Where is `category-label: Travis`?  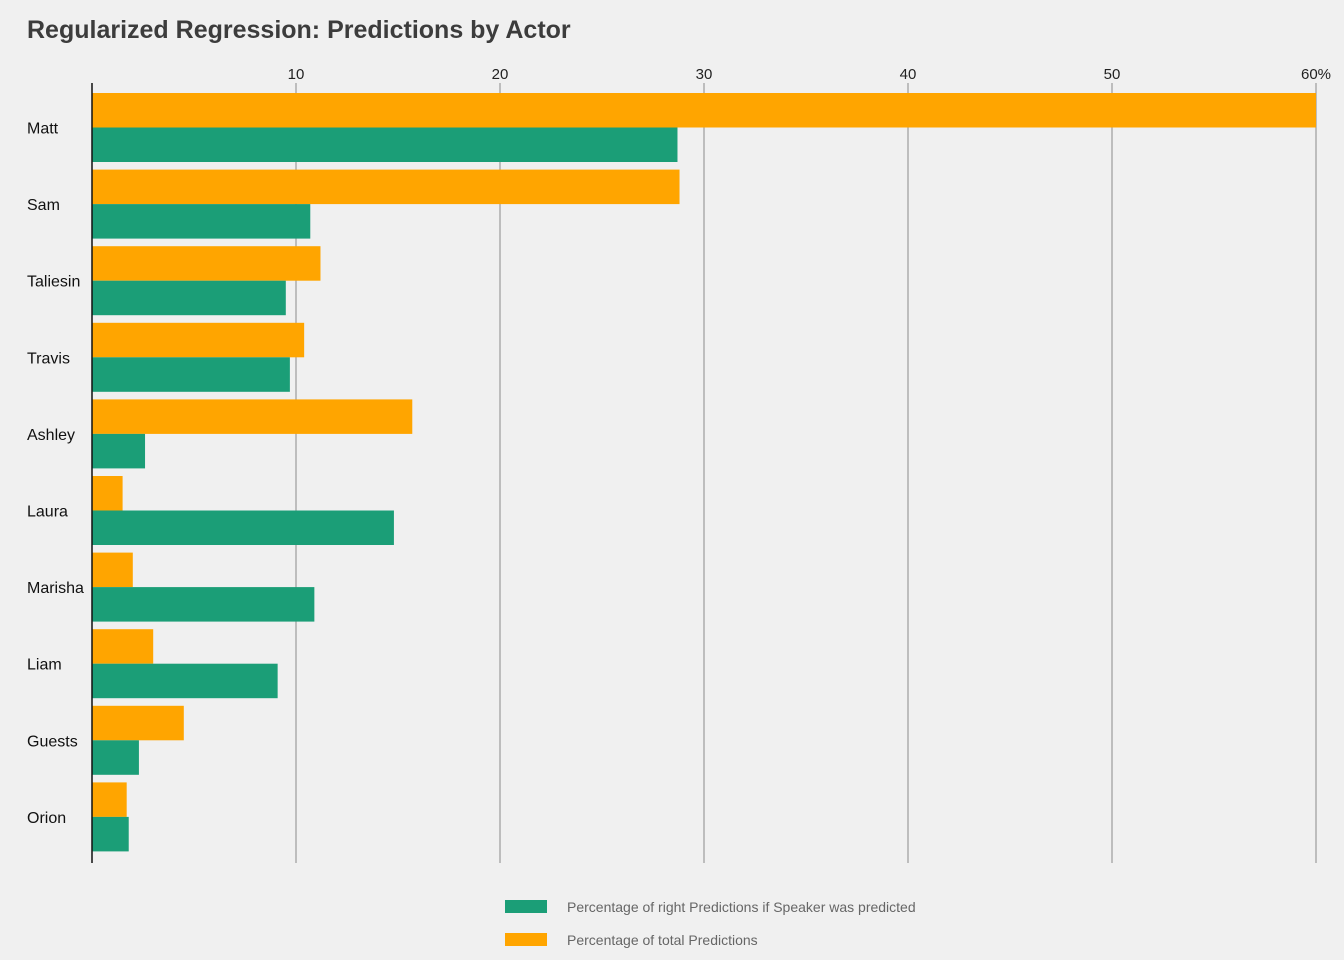
category-label: Travis is located at coordinates (48, 358).